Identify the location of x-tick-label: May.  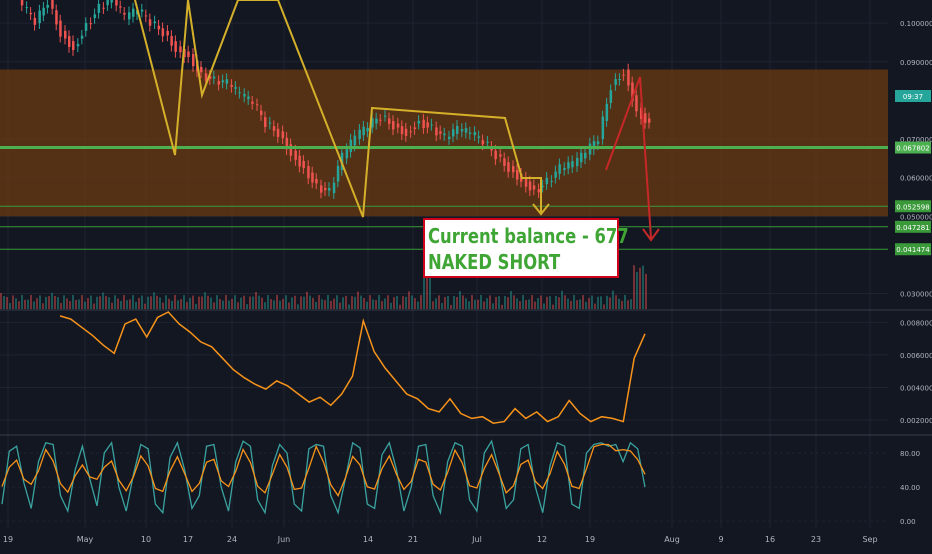
(85, 539).